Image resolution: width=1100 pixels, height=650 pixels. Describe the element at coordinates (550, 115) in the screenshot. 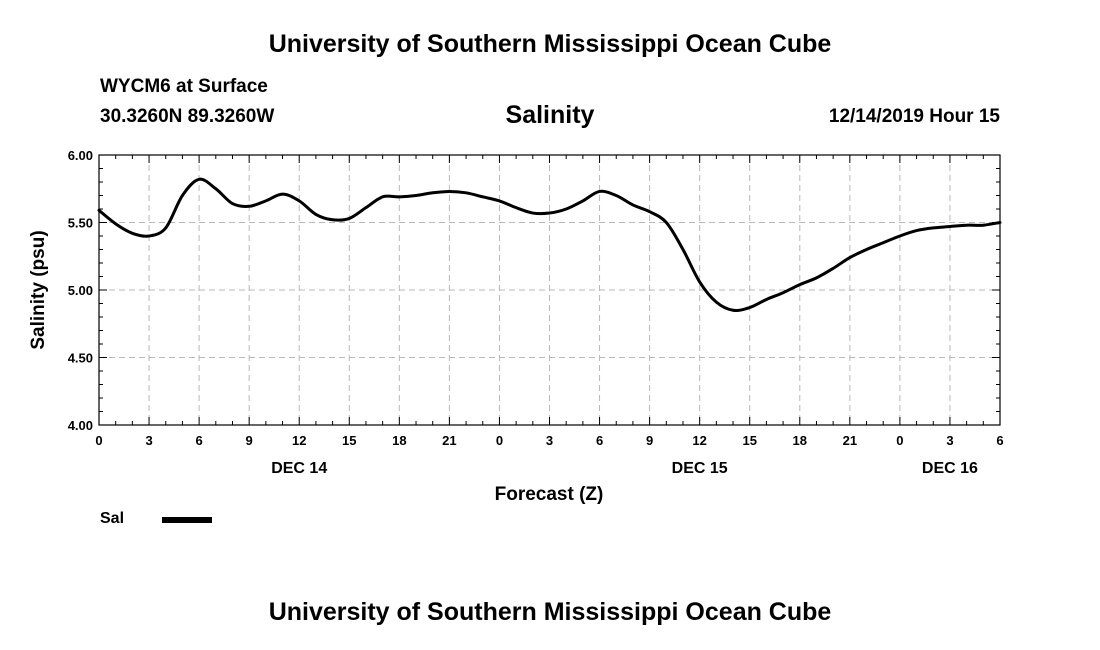

I see `chart-title: Salinity` at that location.